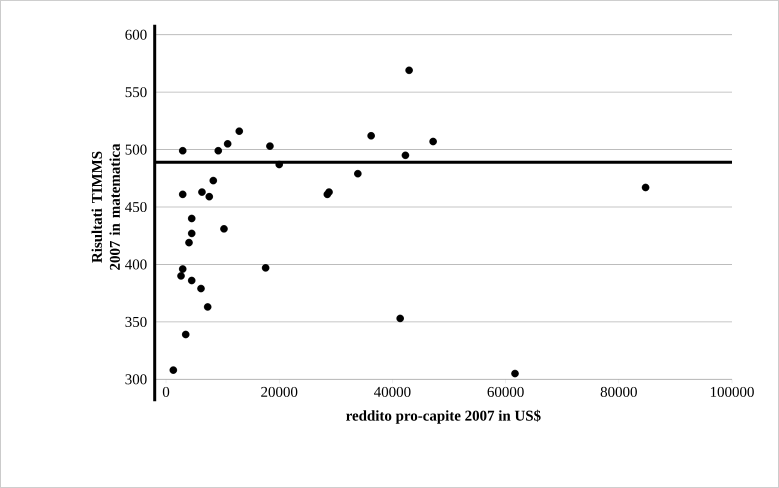 The height and width of the screenshot is (488, 779). Describe the element at coordinates (443, 417) in the screenshot. I see `x-axis-title: reddito pro-capite 2007 in US$` at that location.